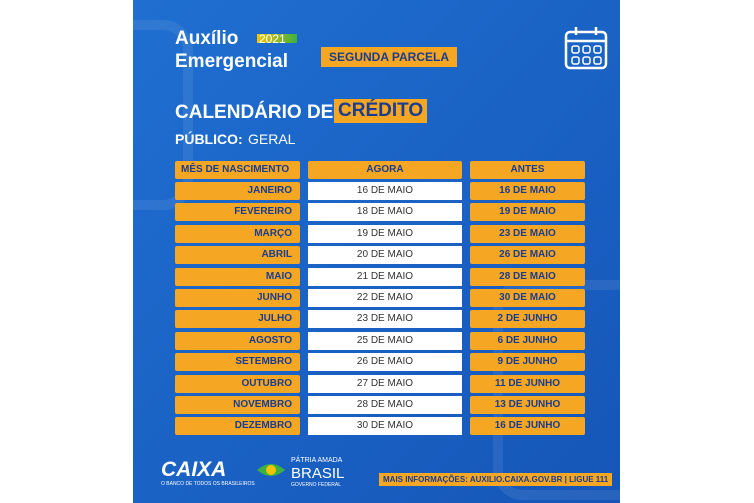 This screenshot has width=754, height=503. What do you see at coordinates (389, 57) in the screenshot?
I see `badge: SEGUNDA PARCELA` at bounding box center [389, 57].